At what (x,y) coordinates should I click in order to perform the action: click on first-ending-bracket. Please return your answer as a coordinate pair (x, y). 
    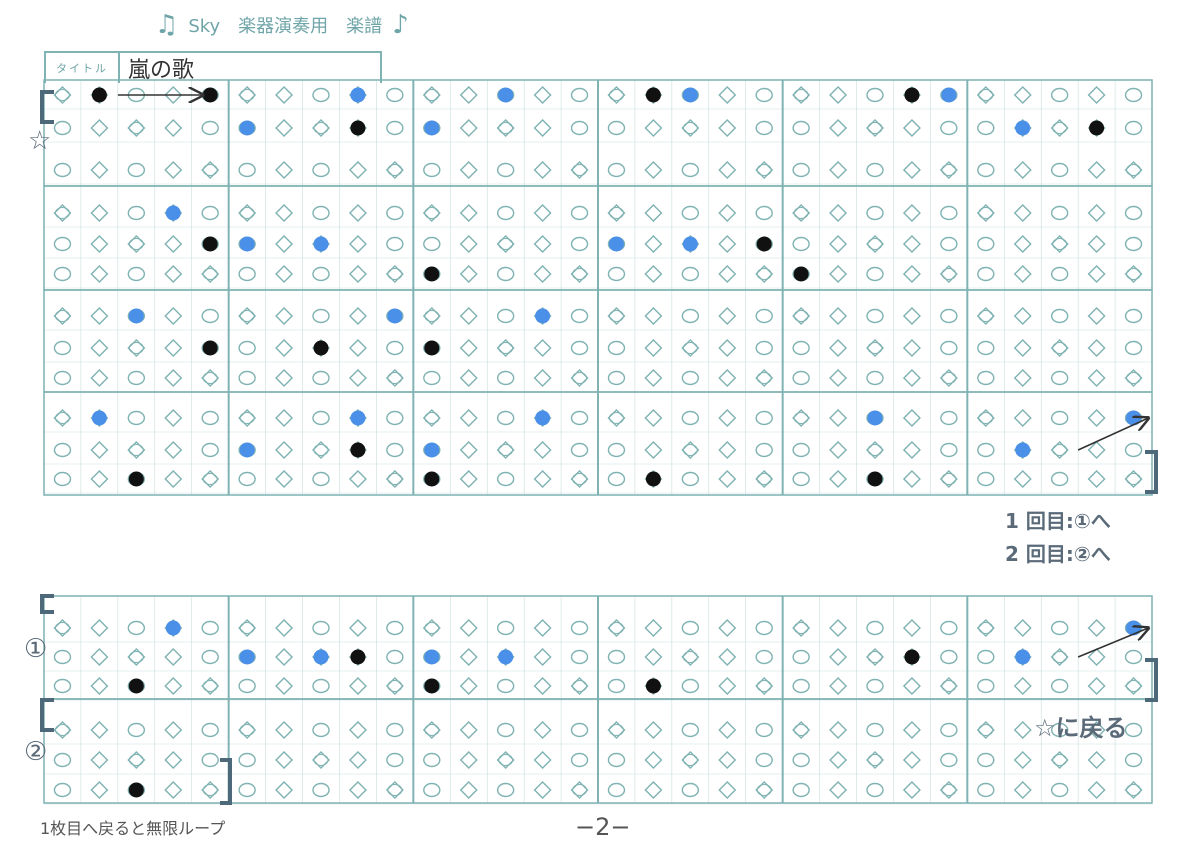
    Looking at the image, I should click on (47, 604).